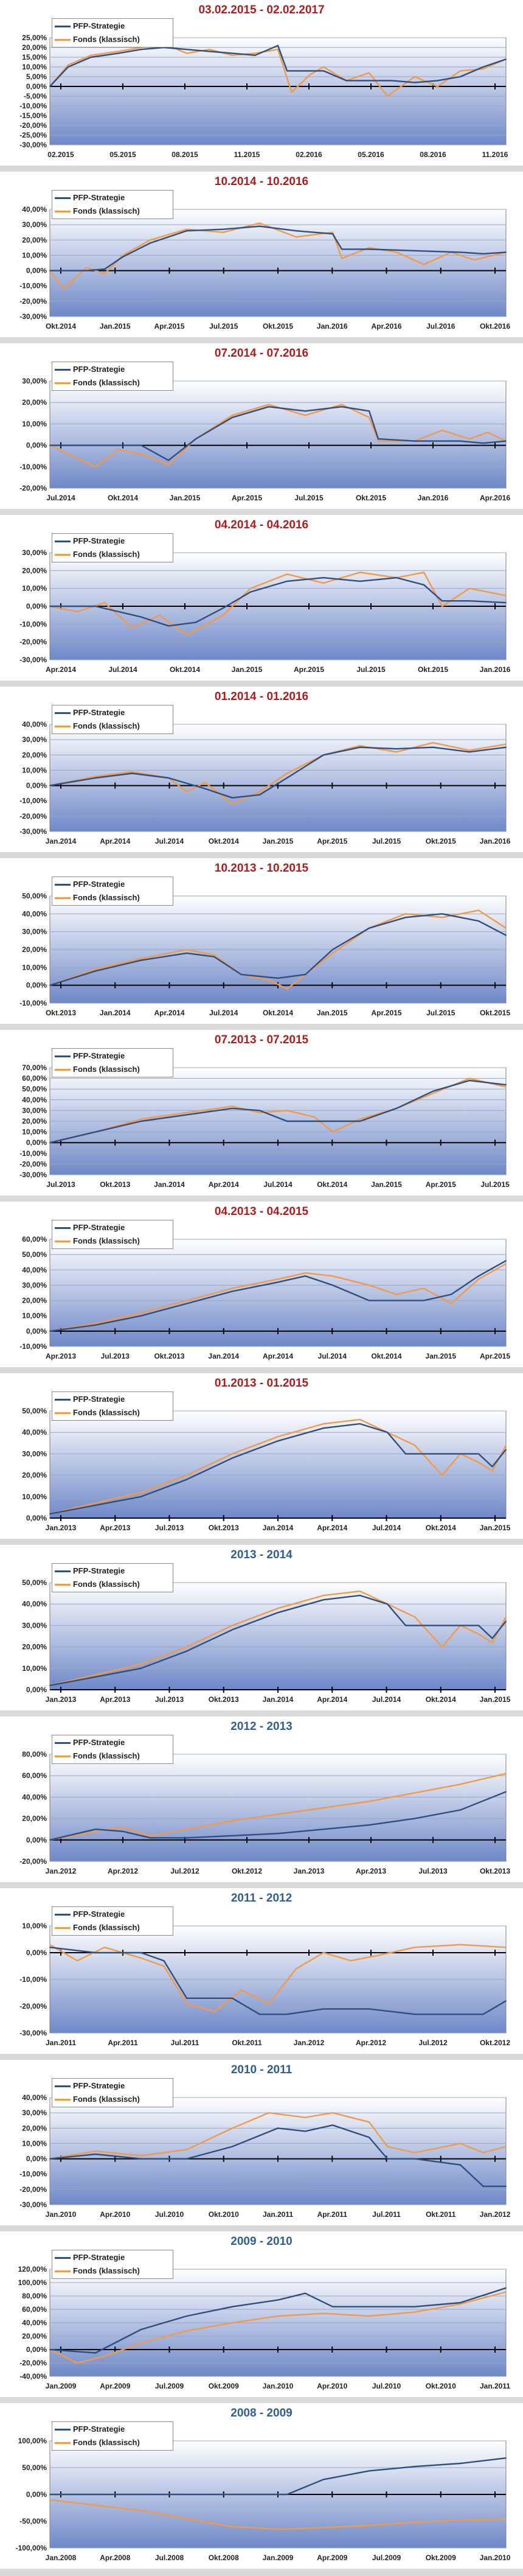 The image size is (523, 2576). What do you see at coordinates (495, 326) in the screenshot?
I see `x-tick-label: Okt.2016` at bounding box center [495, 326].